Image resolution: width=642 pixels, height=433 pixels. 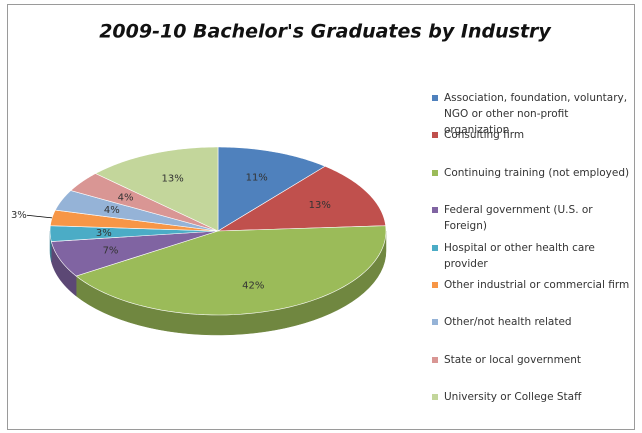 I want to click on legend-item: Other industrial or commercial firm, so click(x=532, y=285).